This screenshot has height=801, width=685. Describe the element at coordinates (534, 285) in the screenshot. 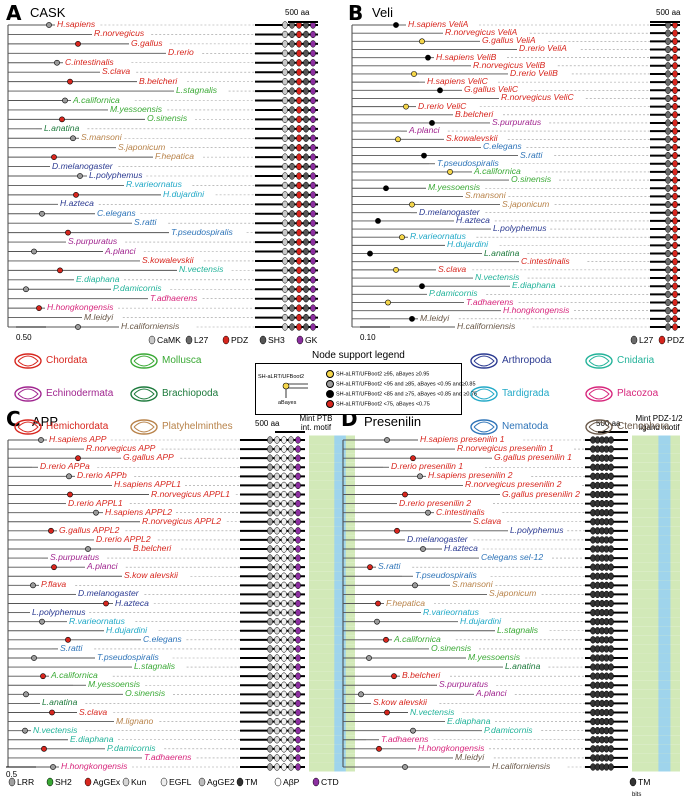

I see `taxon-label-b: E.diaphana` at that location.